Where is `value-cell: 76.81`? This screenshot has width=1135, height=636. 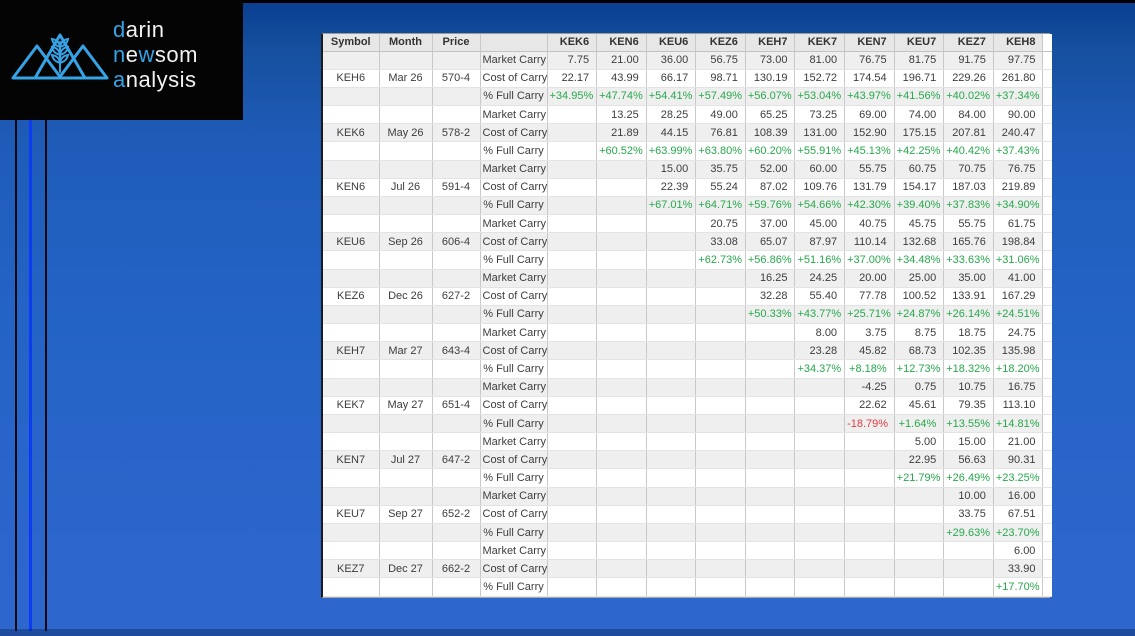
value-cell: 76.81 is located at coordinates (720, 133).